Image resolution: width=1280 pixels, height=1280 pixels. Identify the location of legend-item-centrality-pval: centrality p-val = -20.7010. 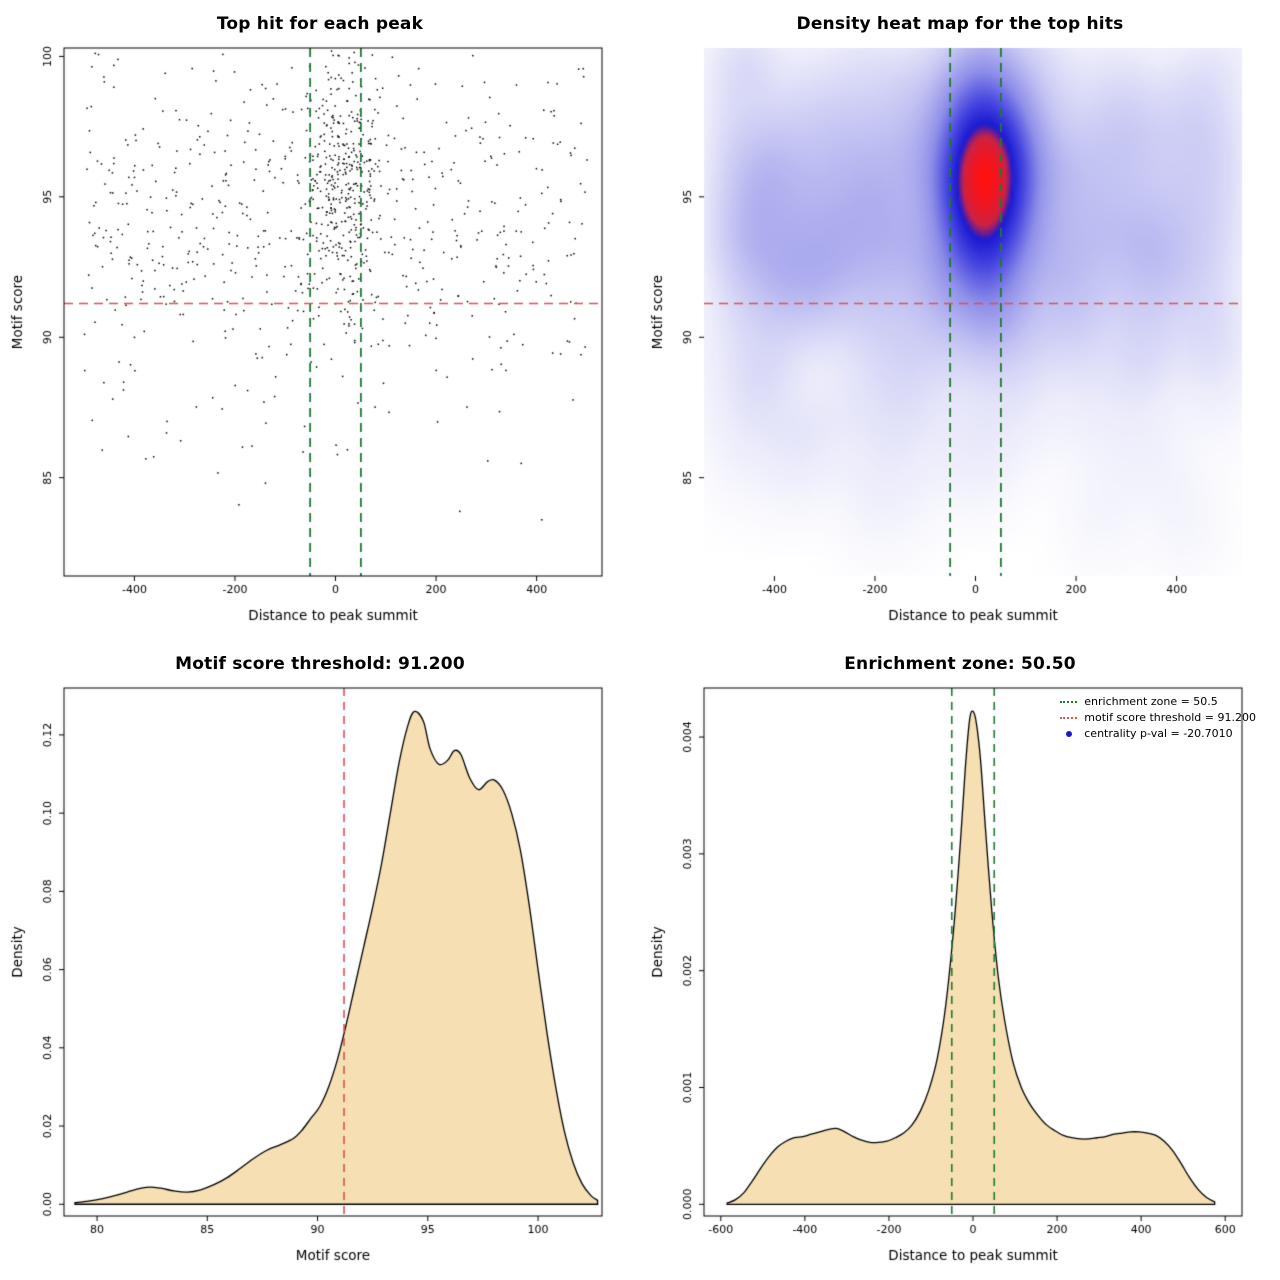
(1158, 734).